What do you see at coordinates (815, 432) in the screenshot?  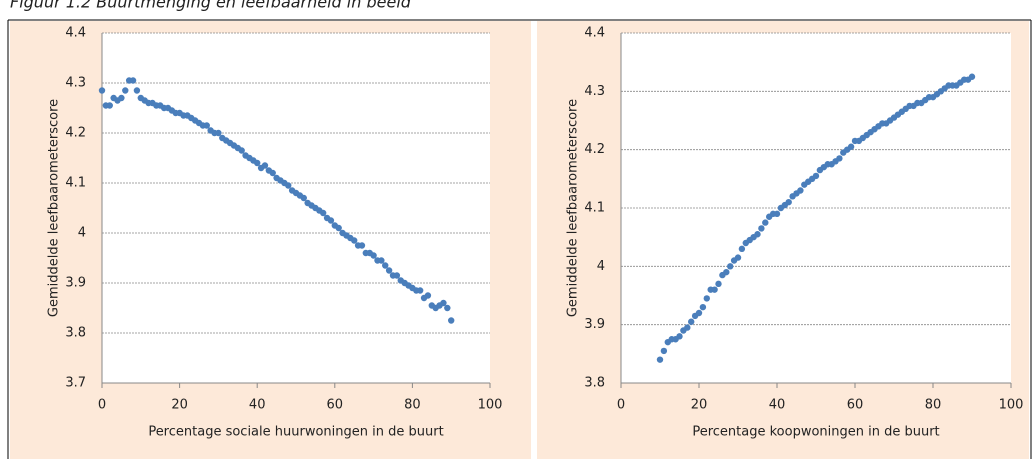 I see `x-axis-title: Percentage koopwoningen in de buurt` at bounding box center [815, 432].